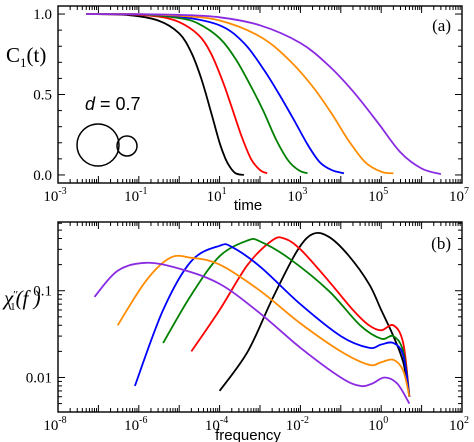 The height and width of the screenshot is (442, 474). What do you see at coordinates (441, 25) in the screenshot?
I see `panel-a-tag: (a)` at bounding box center [441, 25].